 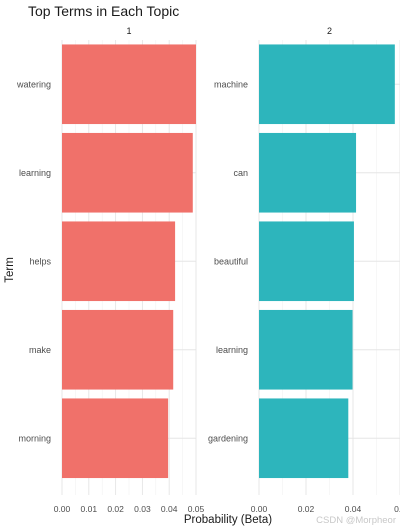 I want to click on x-axis-title: Probability (Beta), so click(x=228, y=520).